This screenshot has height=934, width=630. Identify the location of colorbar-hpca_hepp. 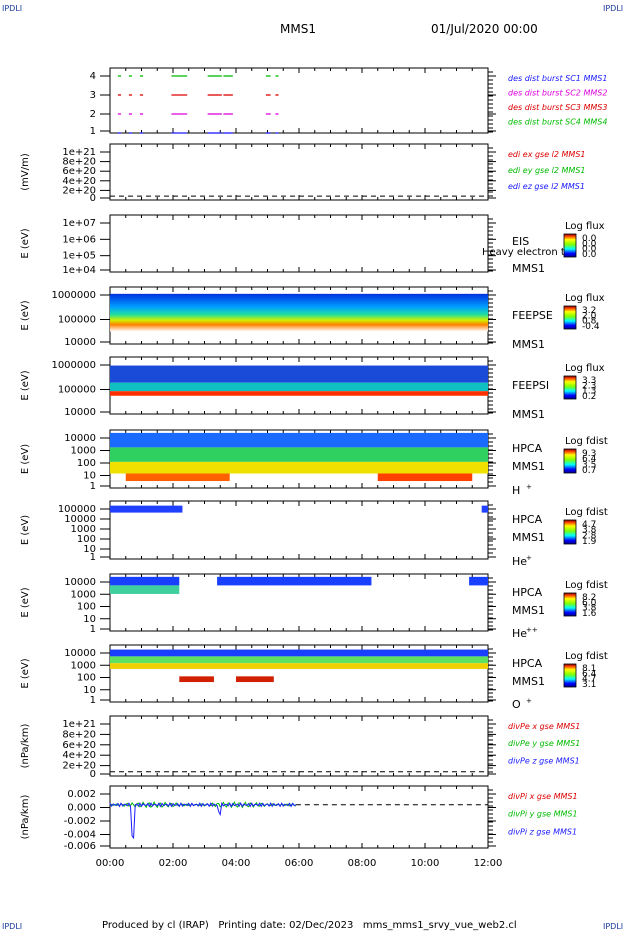
(570, 604).